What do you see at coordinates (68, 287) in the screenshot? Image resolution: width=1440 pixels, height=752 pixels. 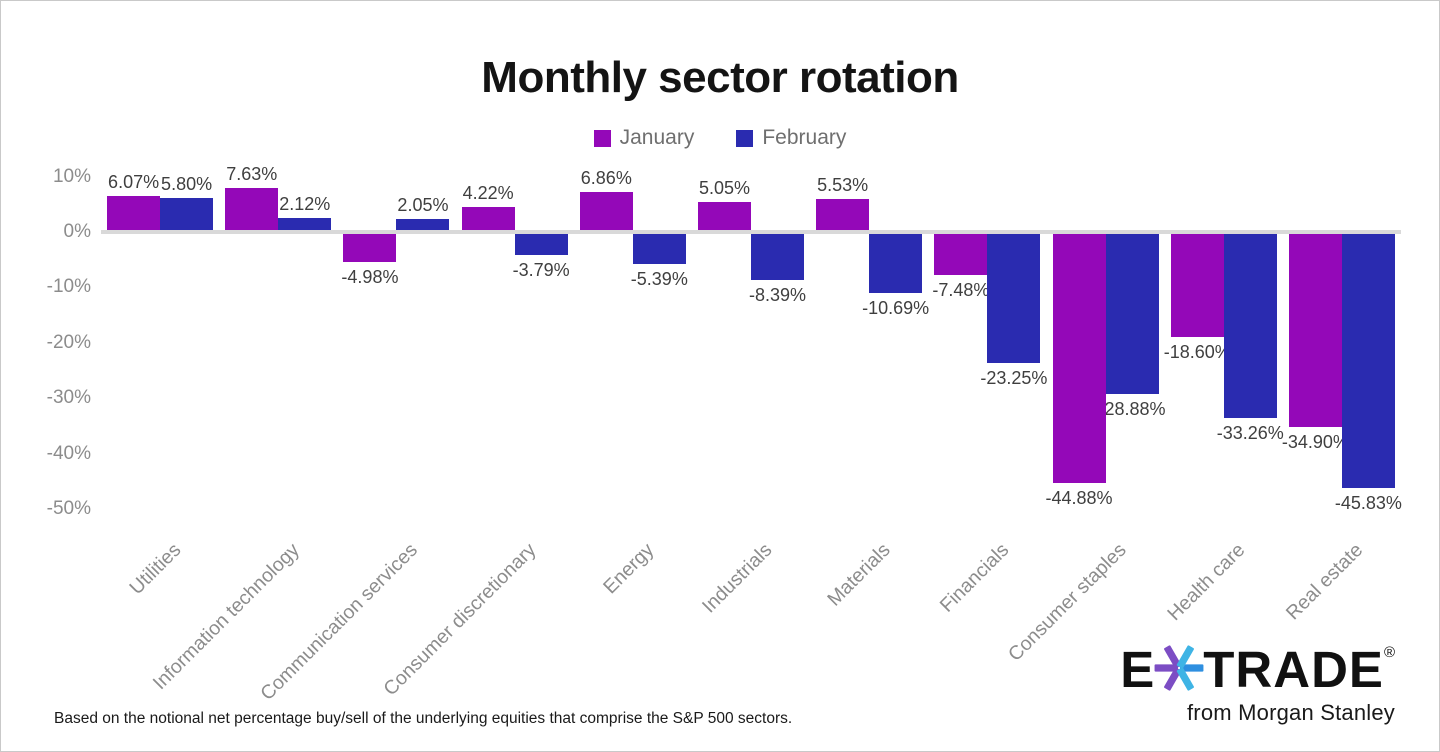 I see `y-axis-tick: -10%` at bounding box center [68, 287].